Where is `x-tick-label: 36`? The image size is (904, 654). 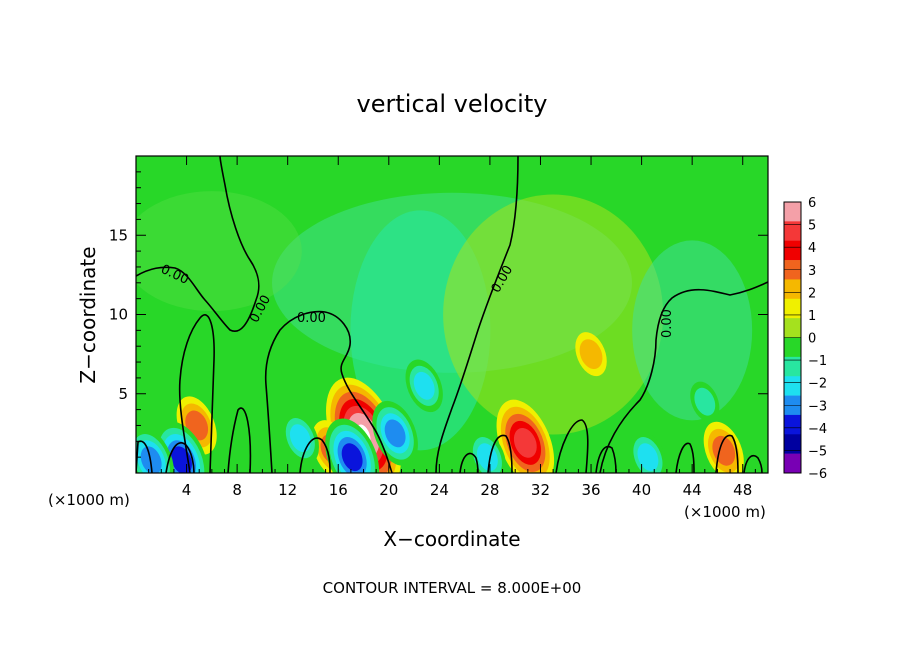 x-tick-label: 36 is located at coordinates (590, 490).